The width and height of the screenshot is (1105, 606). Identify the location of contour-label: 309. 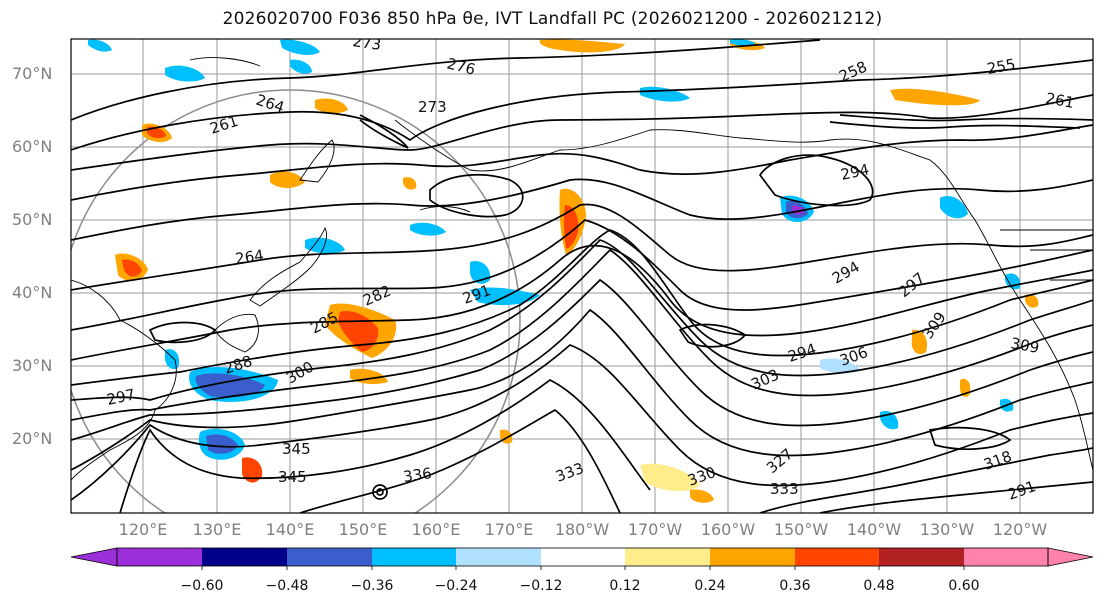
(1024, 345).